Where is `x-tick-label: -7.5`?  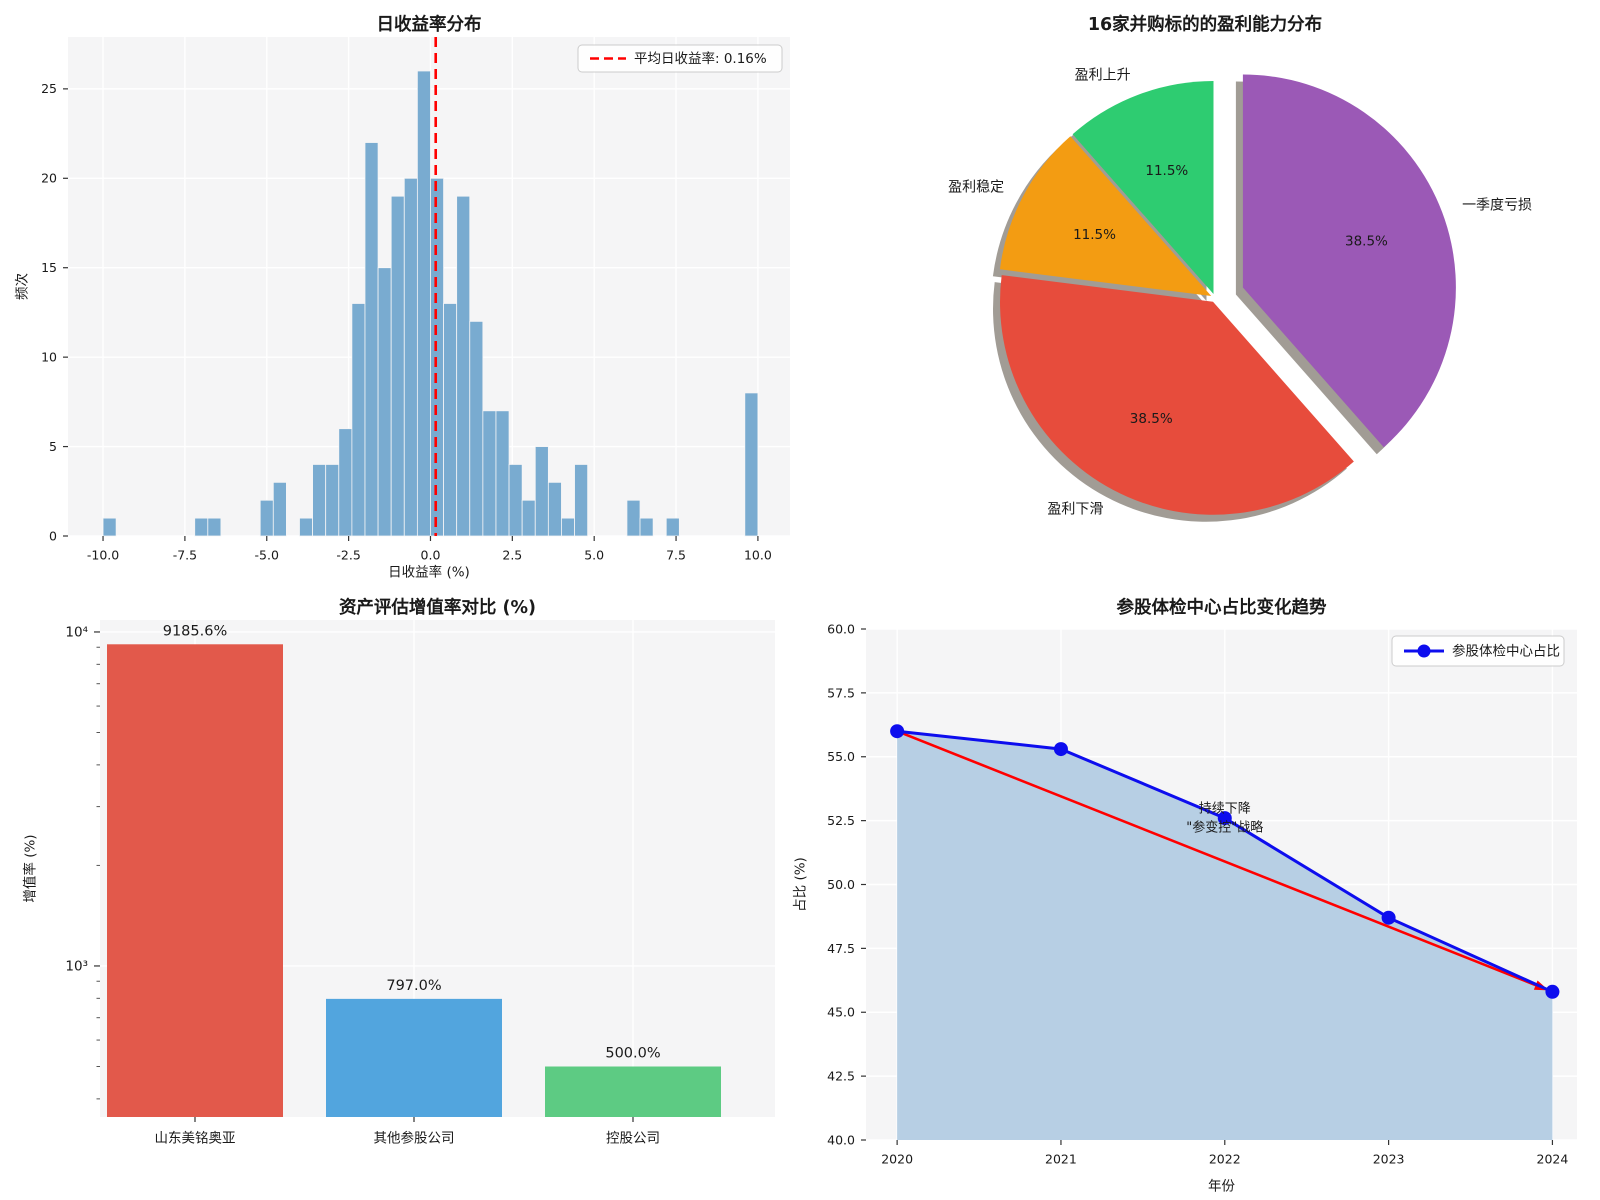
x-tick-label: -7.5 is located at coordinates (185, 554).